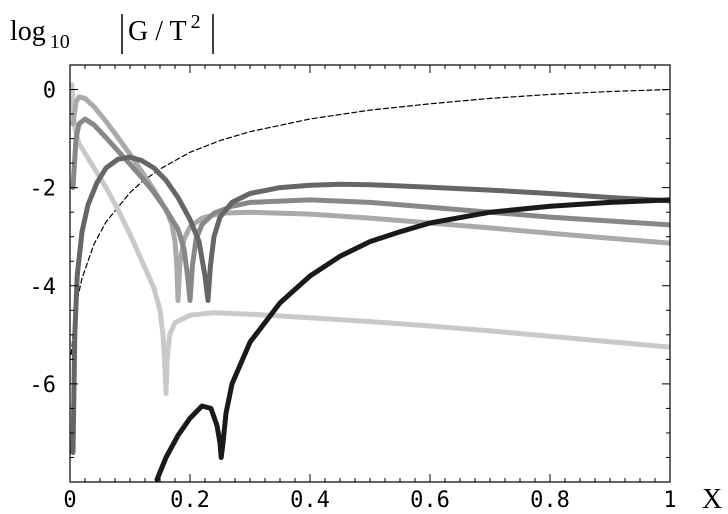  I want to click on y-title-subscript: 10, so click(60, 42).